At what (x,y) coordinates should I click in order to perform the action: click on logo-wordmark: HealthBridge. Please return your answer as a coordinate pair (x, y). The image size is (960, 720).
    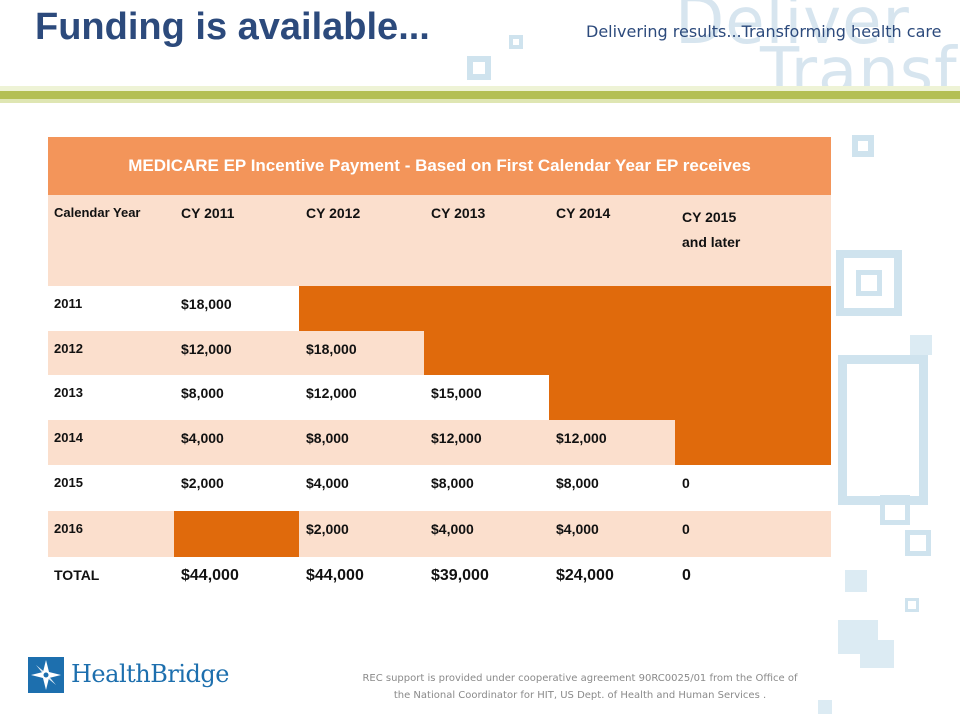
    Looking at the image, I should click on (150, 674).